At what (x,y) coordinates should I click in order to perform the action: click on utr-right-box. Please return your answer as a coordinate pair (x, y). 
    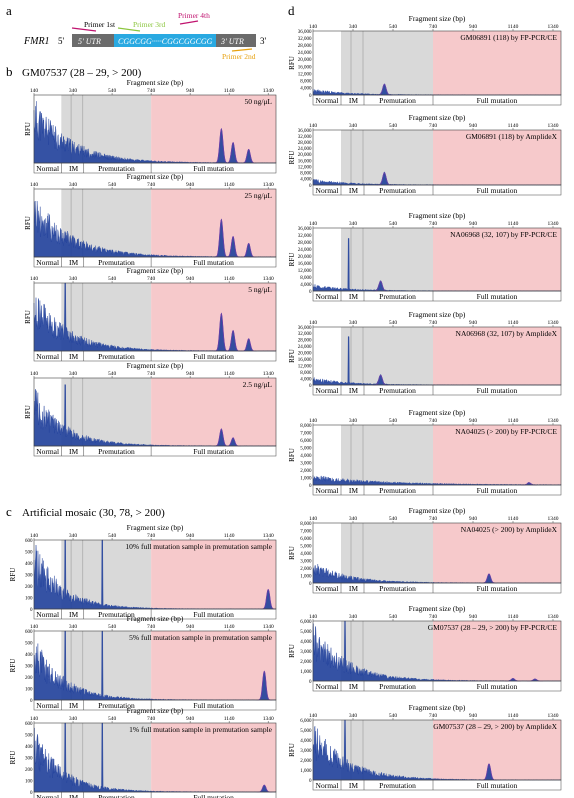
    Looking at the image, I should click on (236, 40).